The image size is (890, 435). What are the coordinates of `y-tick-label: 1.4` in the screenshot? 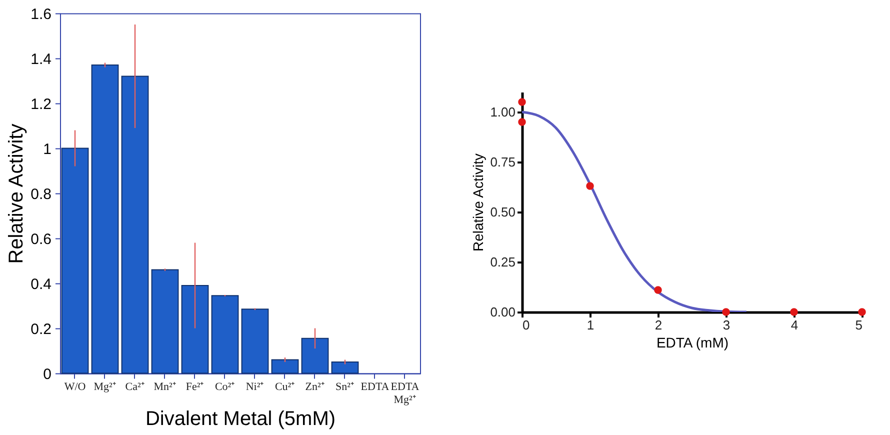 It's located at (41, 59).